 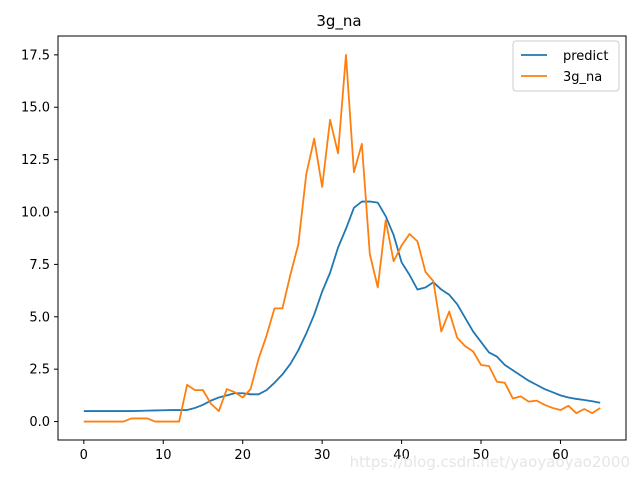 What do you see at coordinates (242, 455) in the screenshot?
I see `x-tick-label-20: 20` at bounding box center [242, 455].